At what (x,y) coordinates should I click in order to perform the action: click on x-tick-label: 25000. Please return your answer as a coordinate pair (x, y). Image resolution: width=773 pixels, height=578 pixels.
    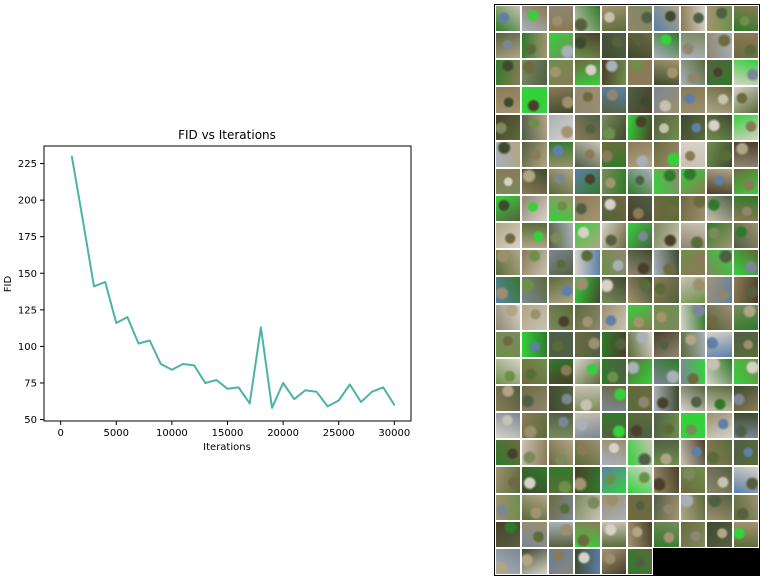
    Looking at the image, I should click on (339, 433).